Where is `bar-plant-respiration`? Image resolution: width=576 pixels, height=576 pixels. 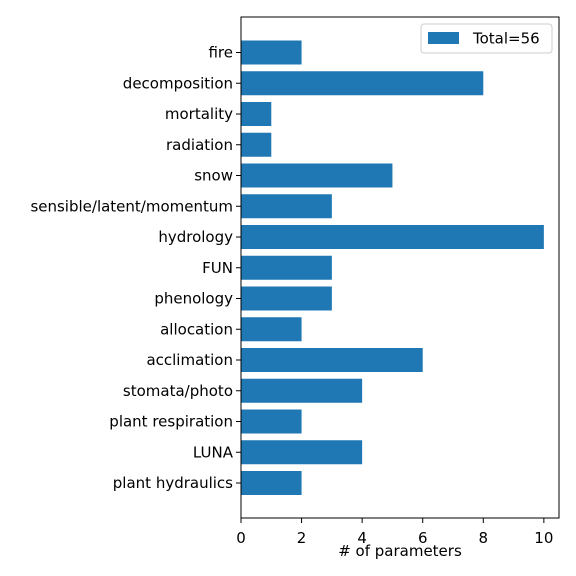
bar-plant-respiration is located at coordinates (271, 421).